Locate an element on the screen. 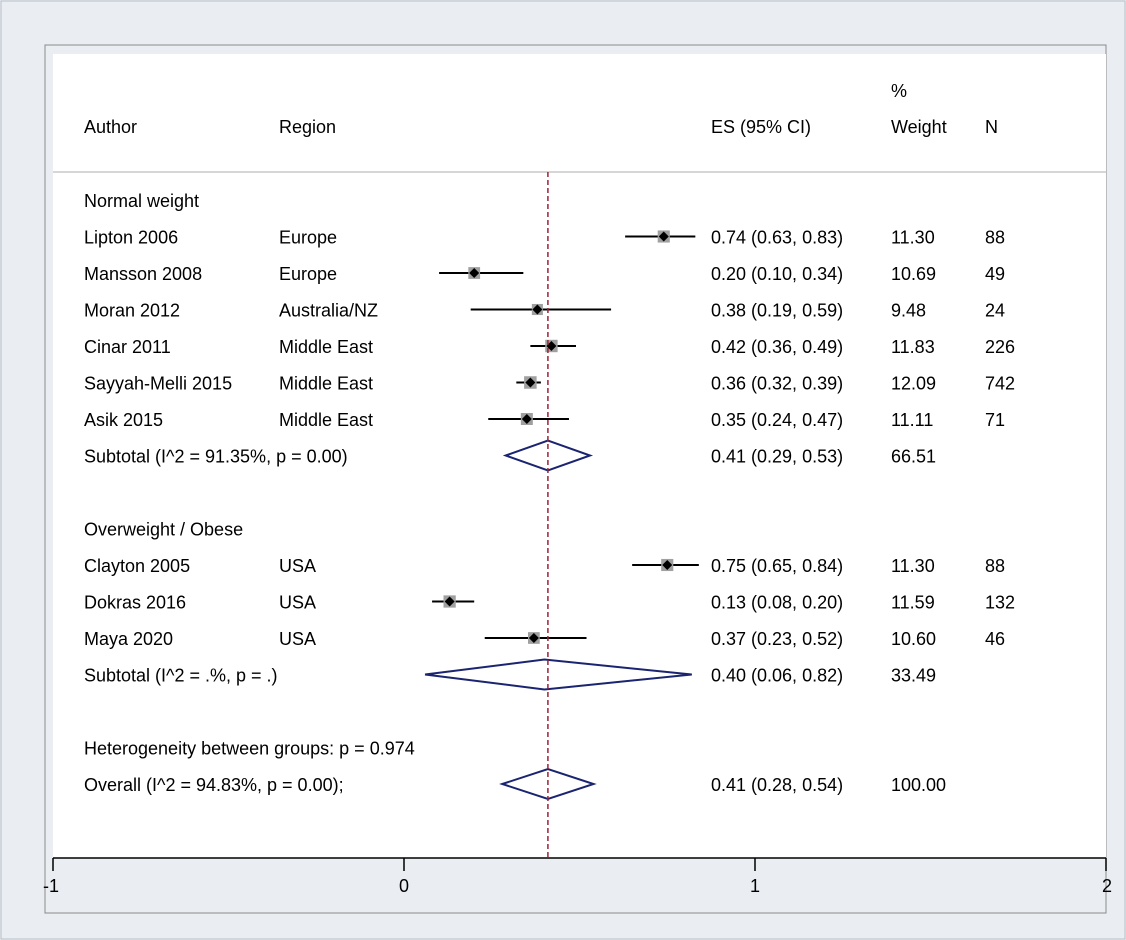  study-n: 24 is located at coordinates (995, 311).